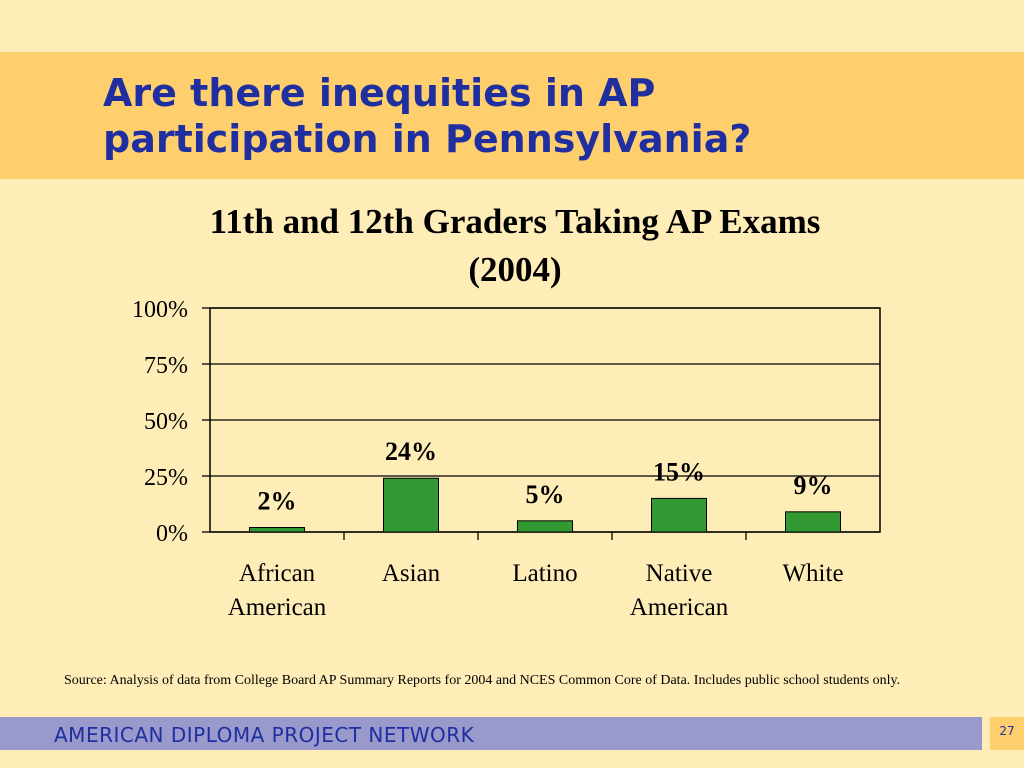  What do you see at coordinates (277, 573) in the screenshot?
I see `category-label: African` at bounding box center [277, 573].